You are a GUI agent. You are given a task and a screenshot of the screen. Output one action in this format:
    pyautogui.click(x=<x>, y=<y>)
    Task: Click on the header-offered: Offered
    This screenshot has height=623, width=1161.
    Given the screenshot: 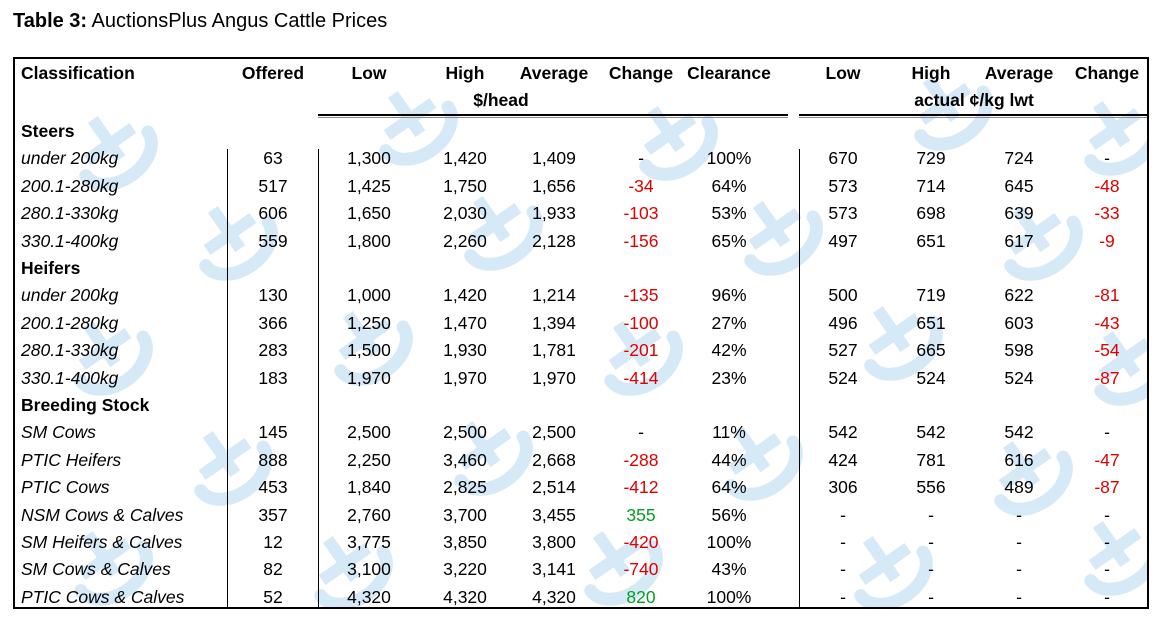 What is the action you would take?
    pyautogui.click(x=273, y=73)
    